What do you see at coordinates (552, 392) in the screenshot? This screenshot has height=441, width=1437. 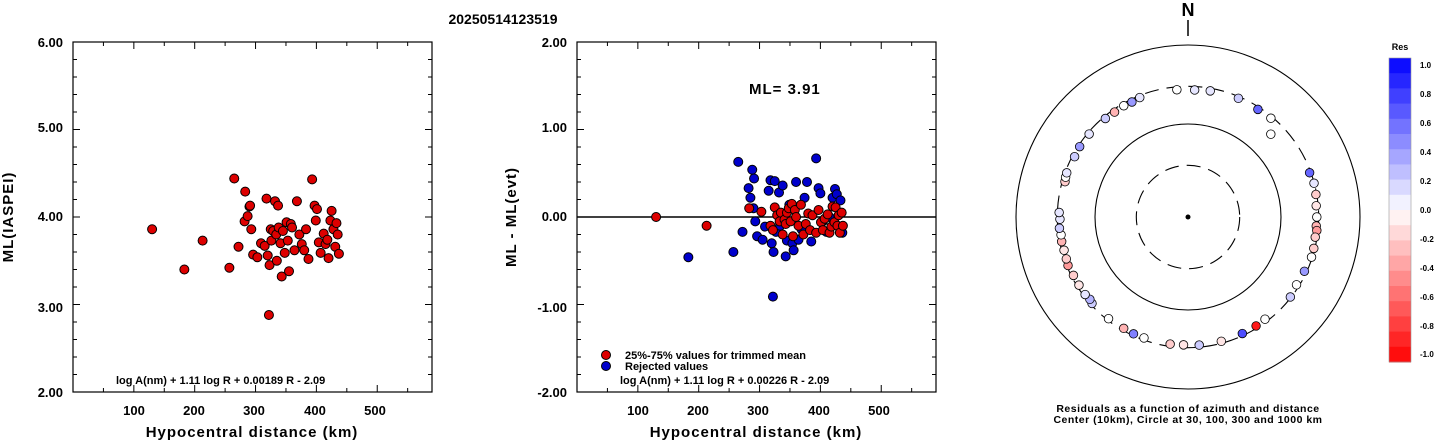 I see `middle-ytick-label: -2.00` at bounding box center [552, 392].